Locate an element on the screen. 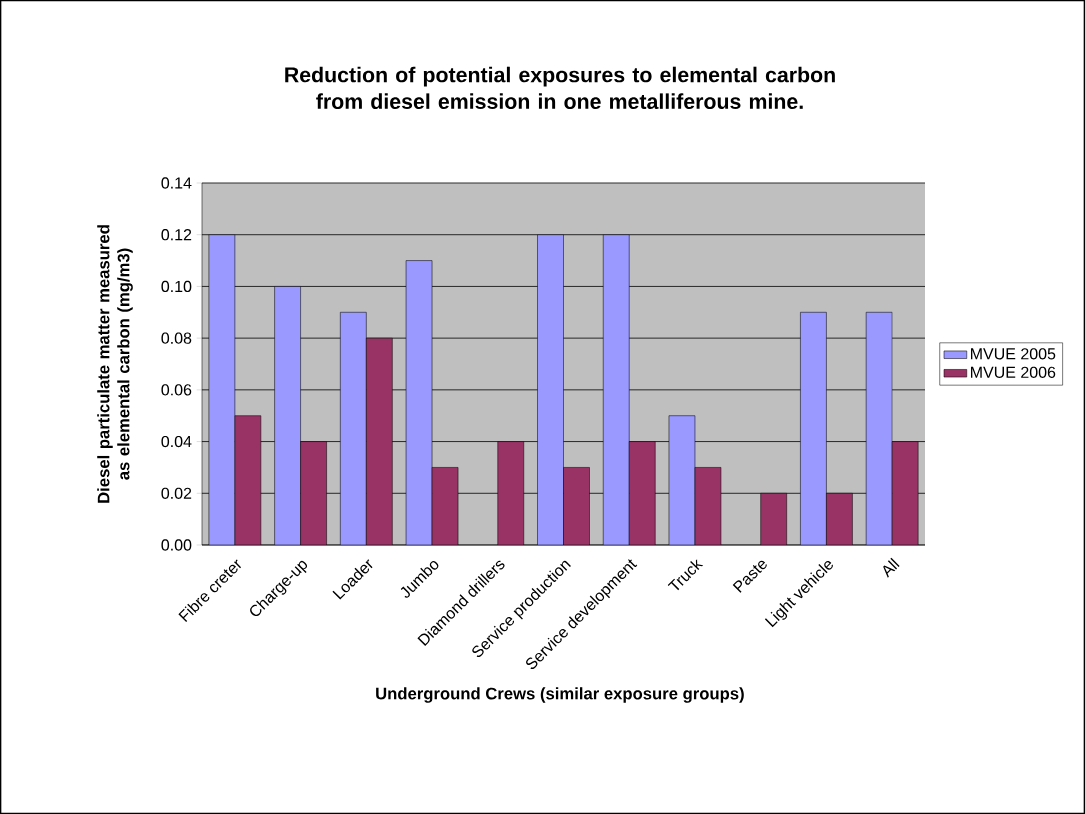  x-axis-title: Underground Crews (similar exposure groups) is located at coordinates (560, 695).